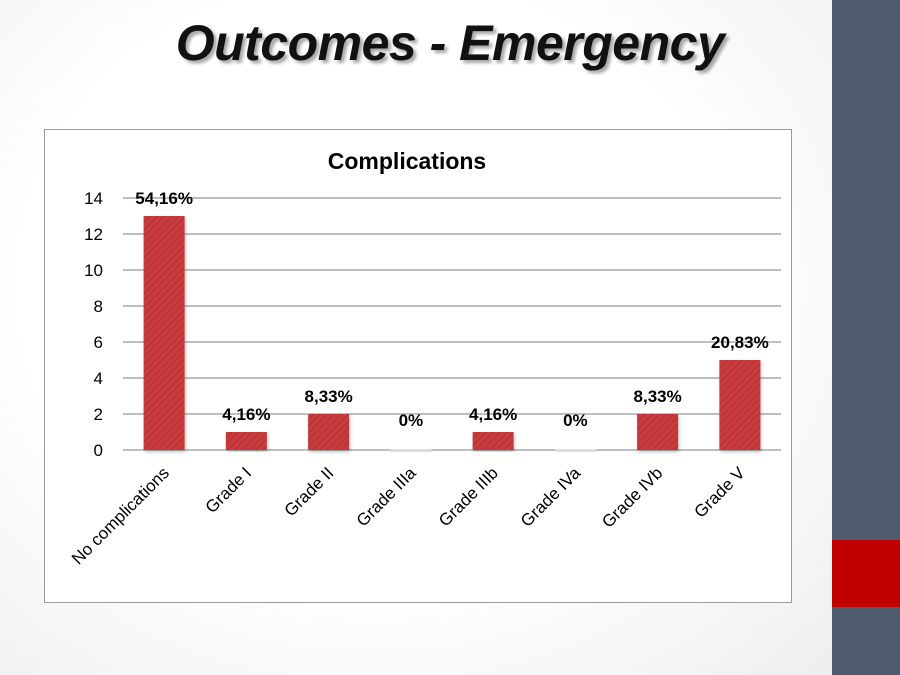 This screenshot has height=675, width=900. What do you see at coordinates (407, 161) in the screenshot?
I see `chart-title: Complications` at bounding box center [407, 161].